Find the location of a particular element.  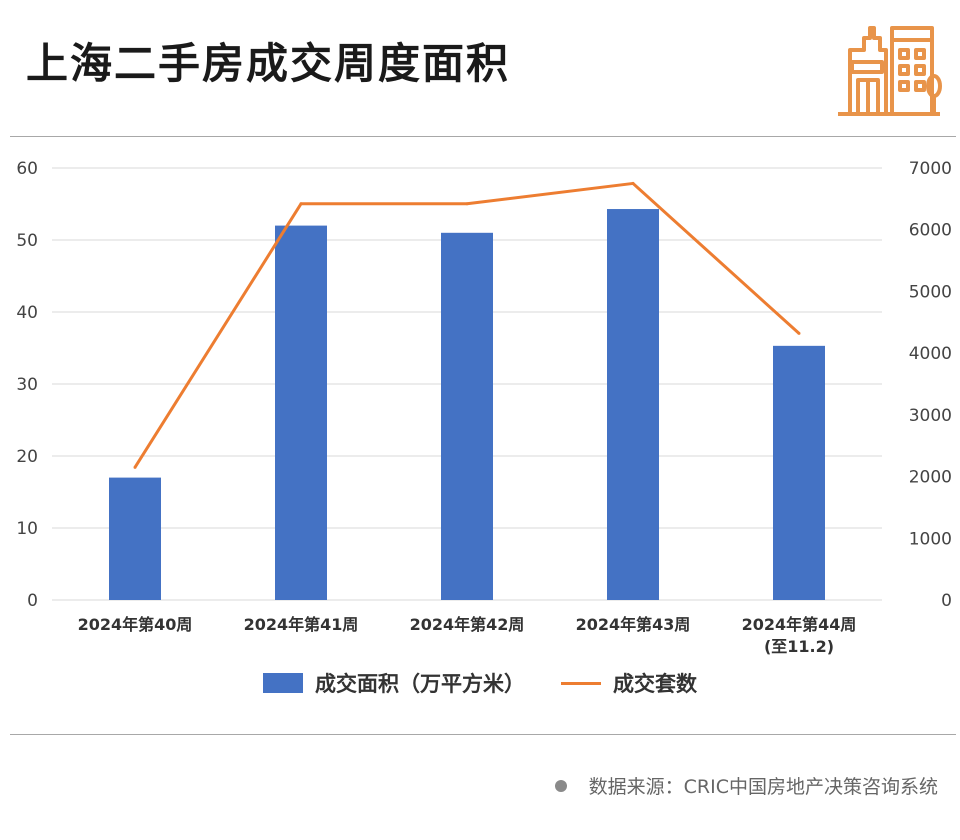

y-left-tick-label: 0 is located at coordinates (32, 601).